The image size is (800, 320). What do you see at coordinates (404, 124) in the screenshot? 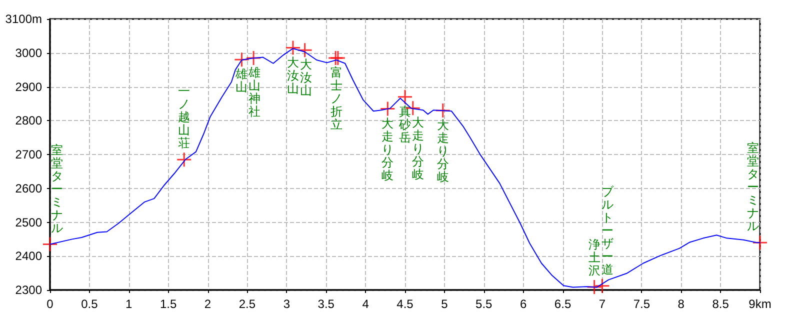
I see `annotation: 真砂岳` at bounding box center [404, 124].